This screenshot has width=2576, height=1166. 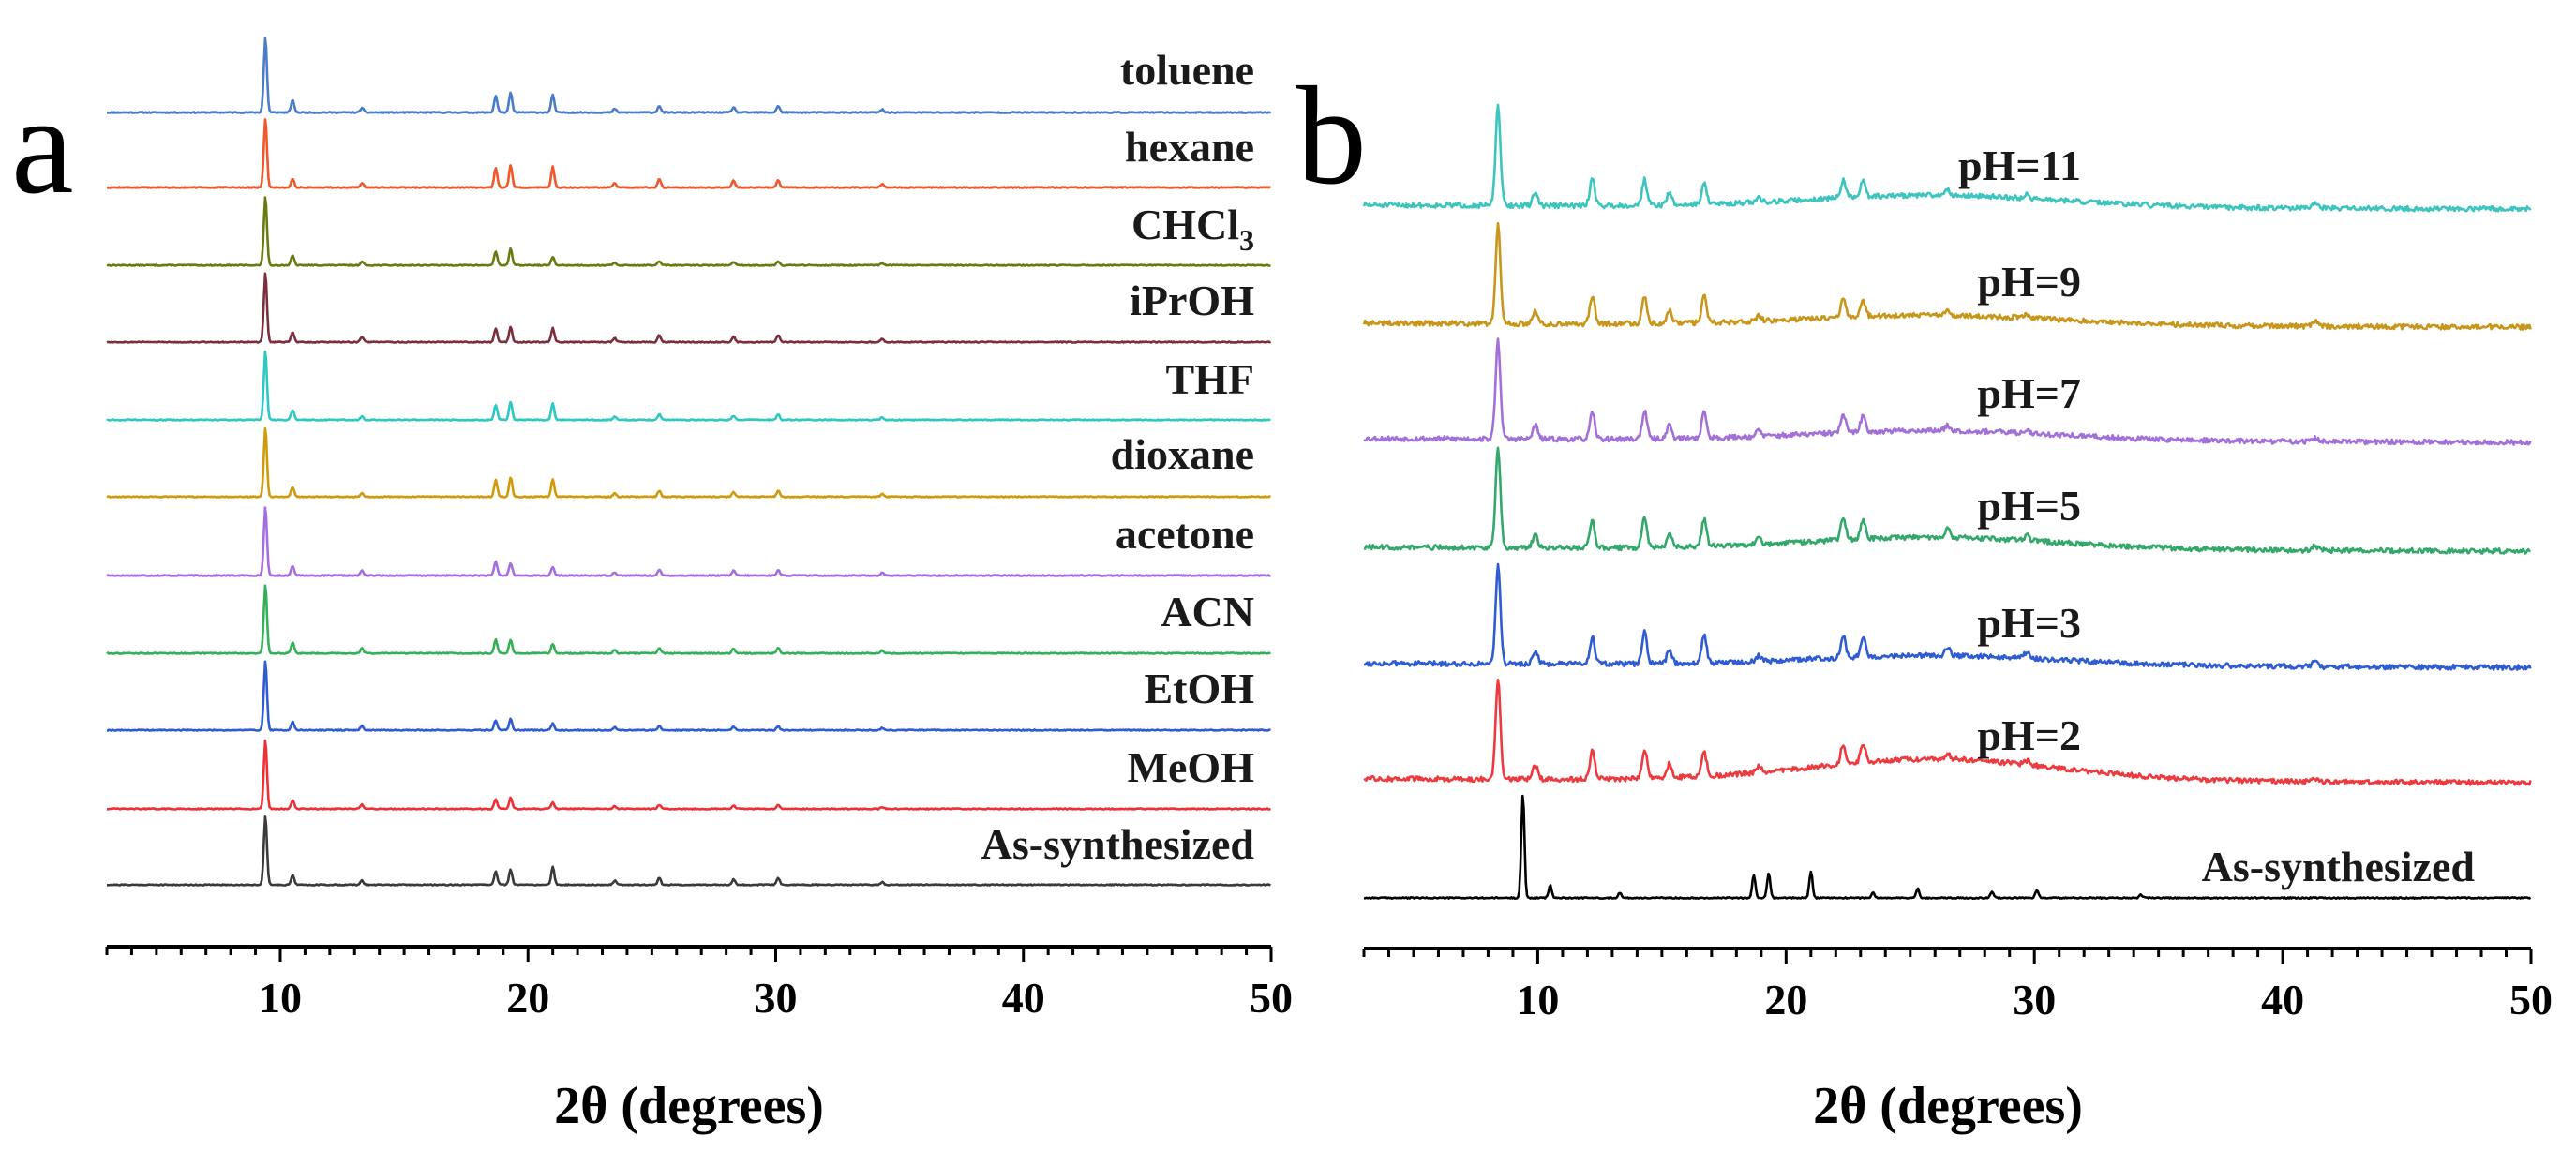 What do you see at coordinates (775, 998) in the screenshot?
I see `panel-a-tick-label-30: 30` at bounding box center [775, 998].